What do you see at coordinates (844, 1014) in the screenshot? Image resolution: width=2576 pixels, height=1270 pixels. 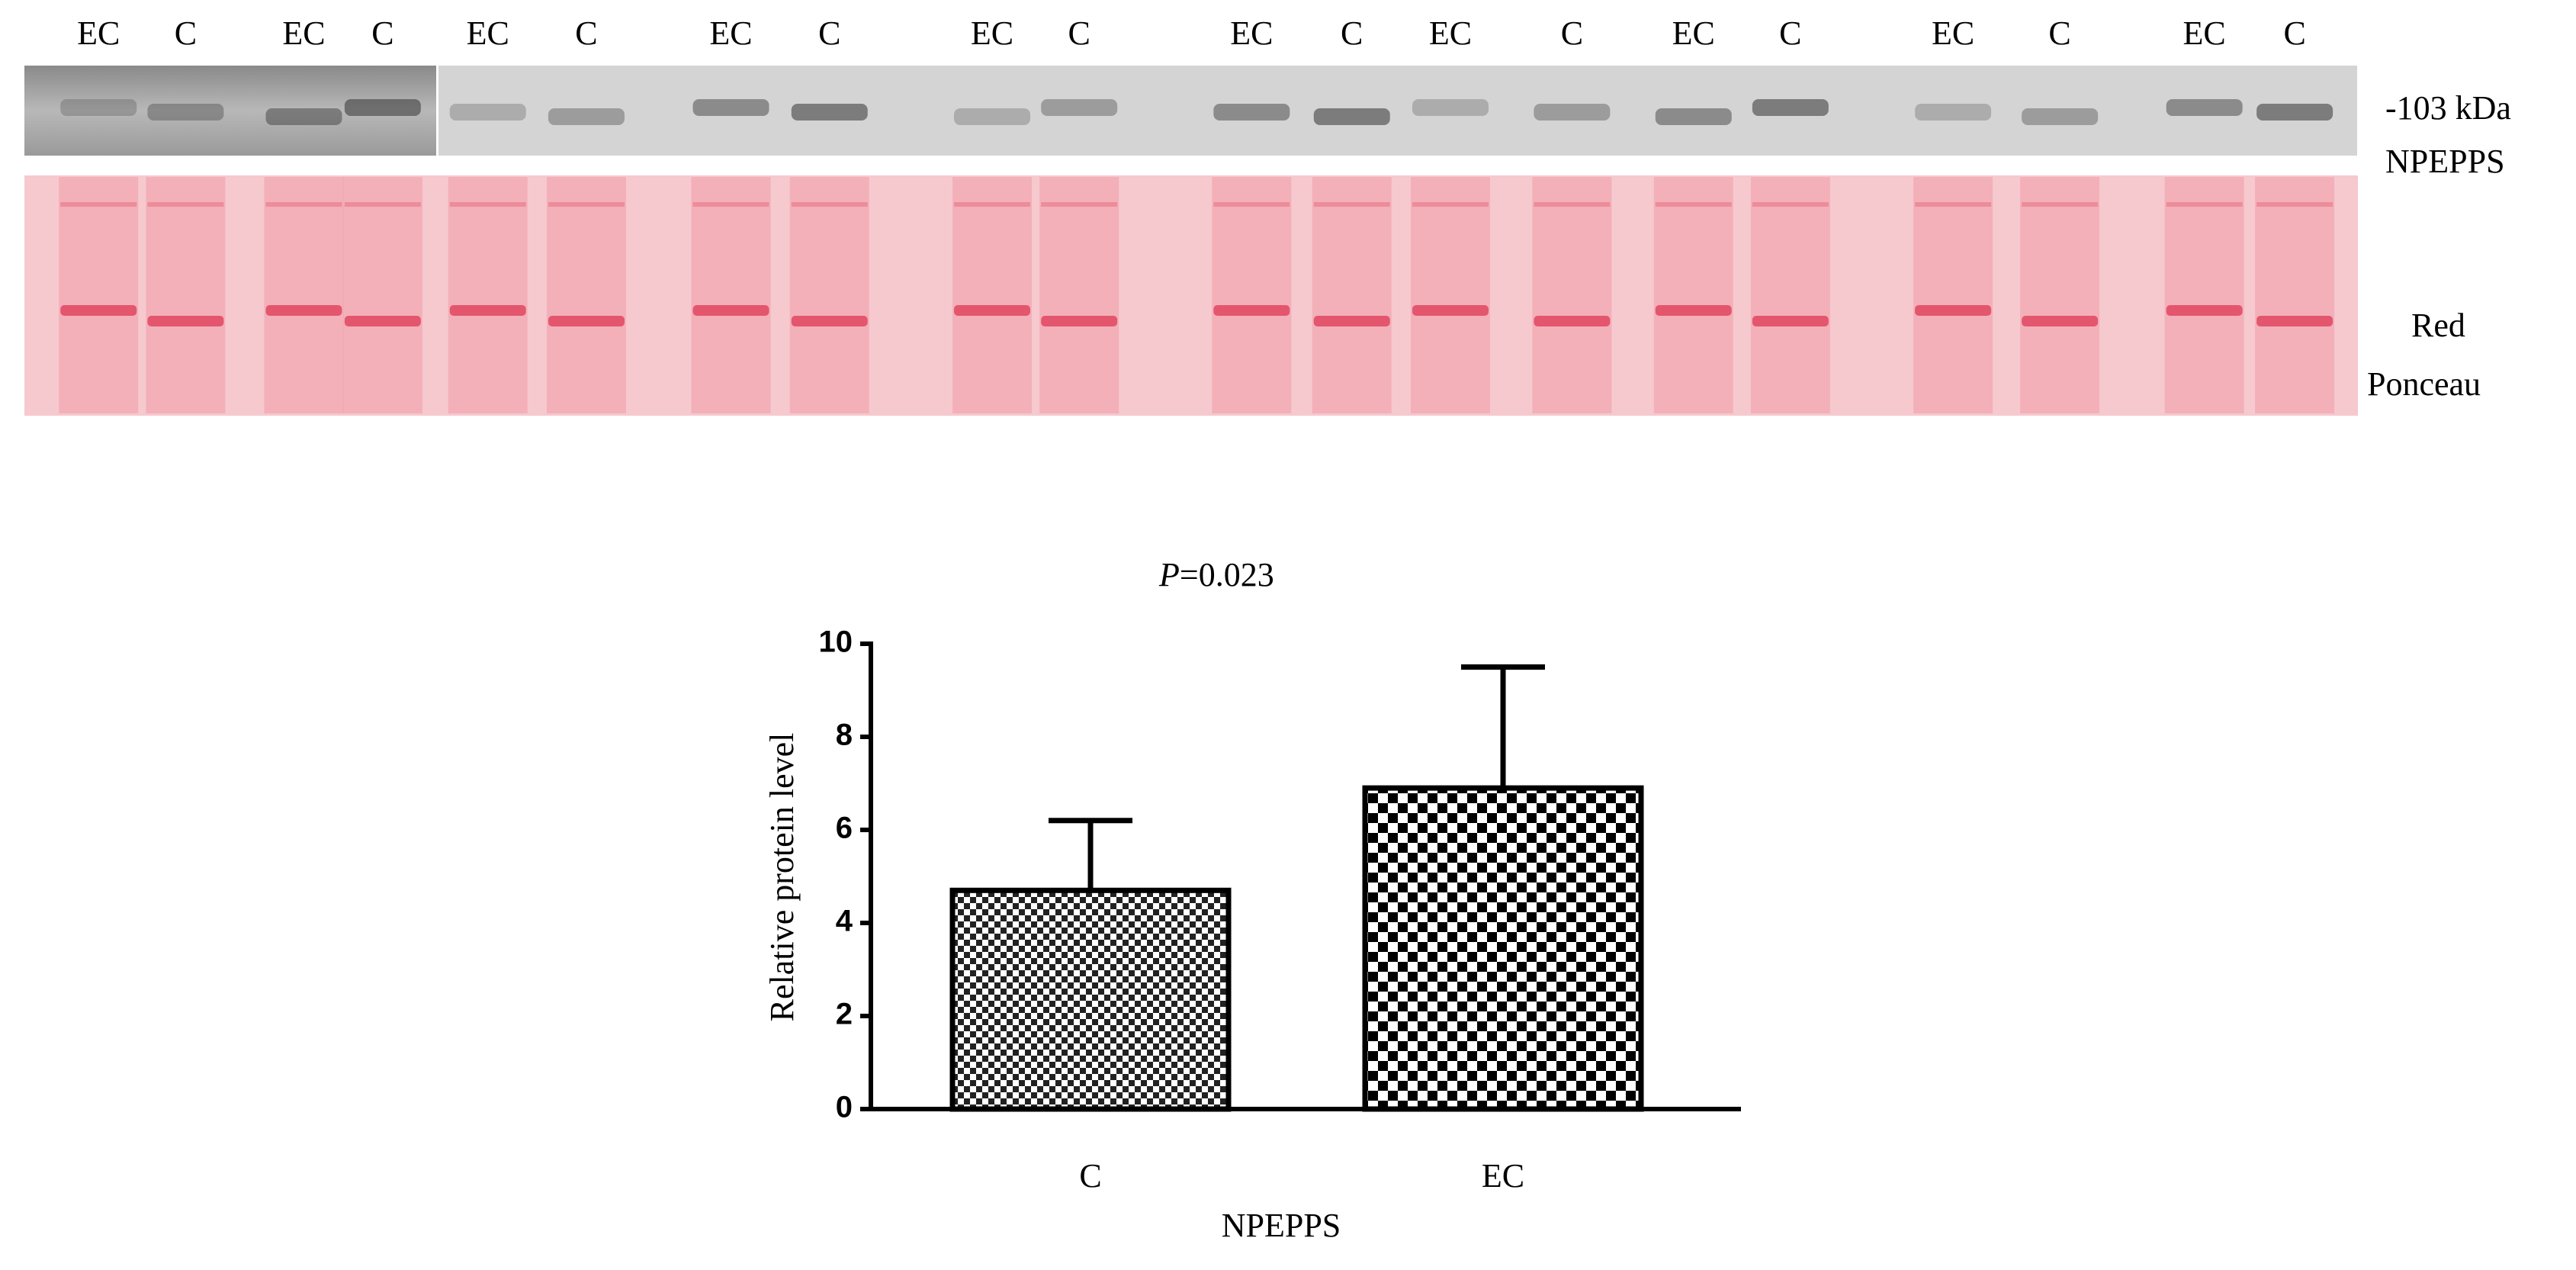 I see `y-tick-label: 2` at bounding box center [844, 1014].